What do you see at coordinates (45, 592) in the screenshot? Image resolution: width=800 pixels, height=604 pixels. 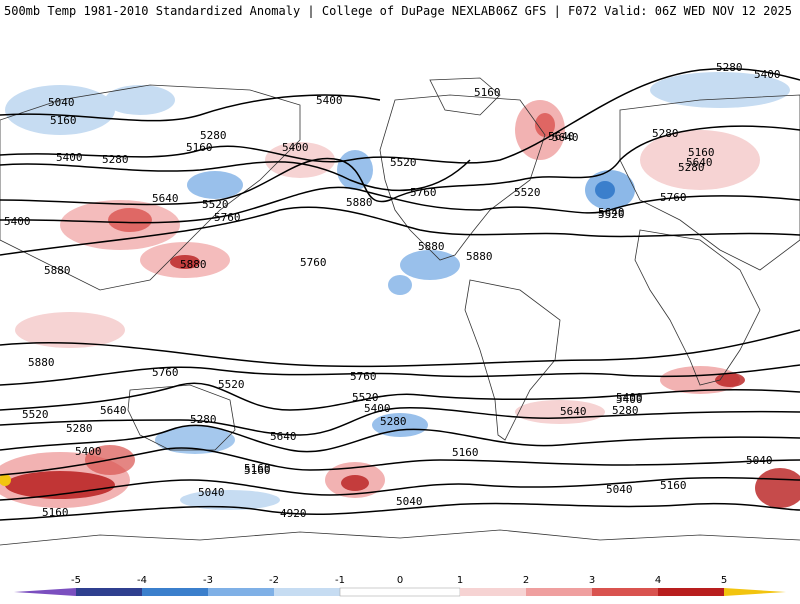 I see `colorbar-swatch-neg5` at bounding box center [45, 592].